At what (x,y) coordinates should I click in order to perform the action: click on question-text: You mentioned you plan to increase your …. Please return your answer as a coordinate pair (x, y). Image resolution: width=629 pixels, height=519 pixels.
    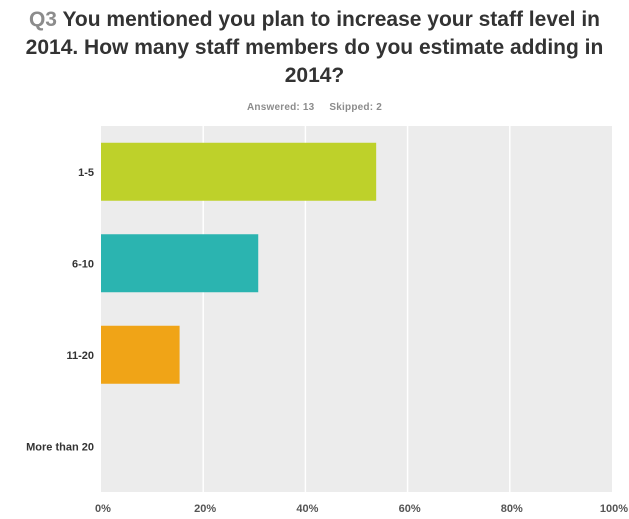
    Looking at the image, I should click on (314, 47).